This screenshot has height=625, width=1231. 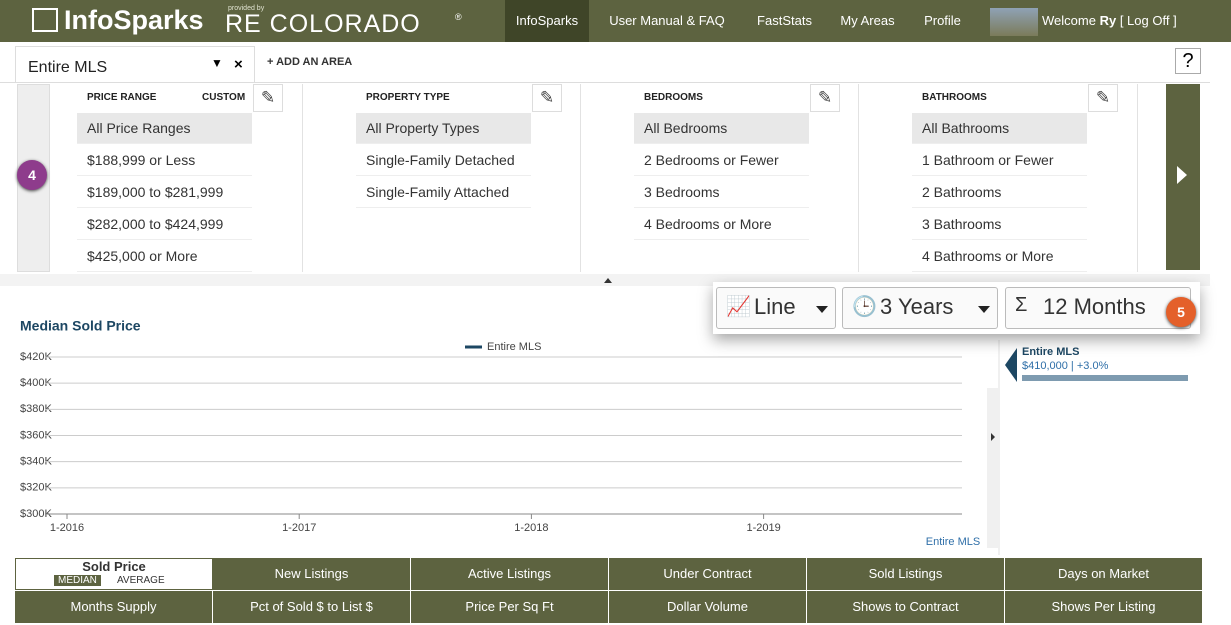 I want to click on metric-button: Active Listings, so click(x=509, y=574).